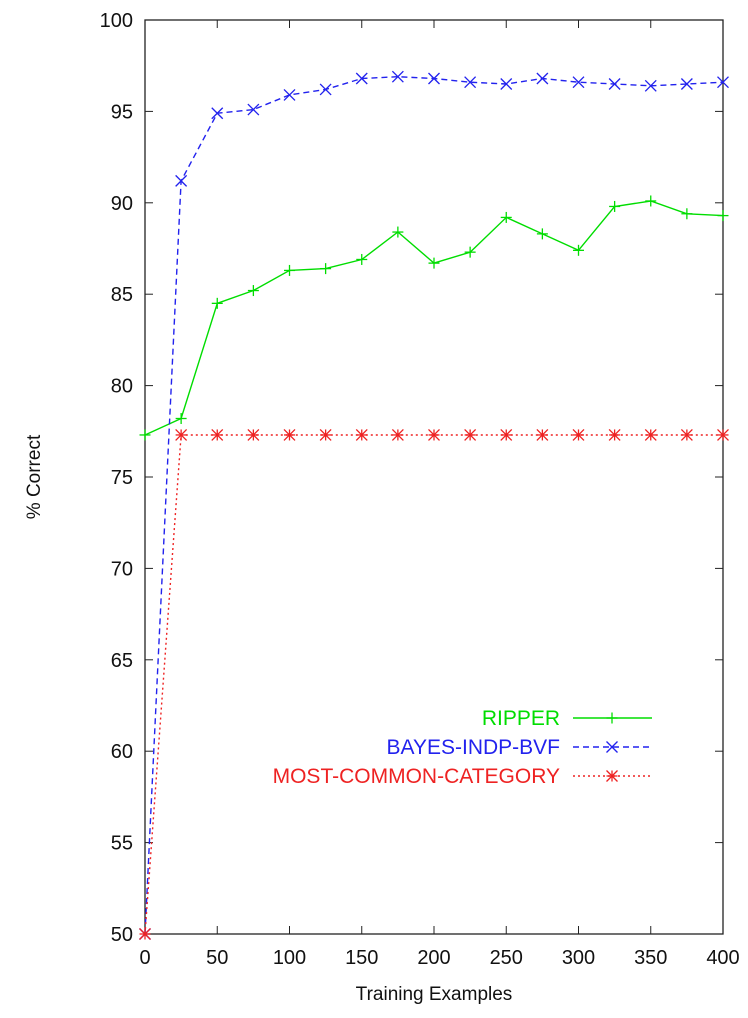 The height and width of the screenshot is (1018, 748). What do you see at coordinates (122, 661) in the screenshot?
I see `y-tick-label: 65` at bounding box center [122, 661].